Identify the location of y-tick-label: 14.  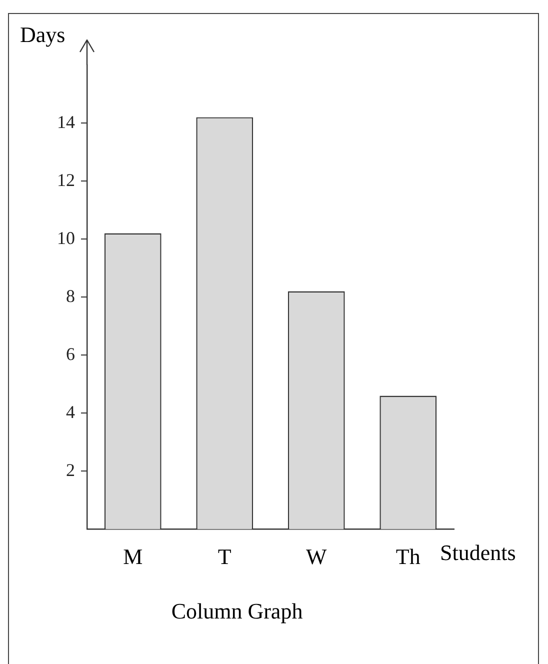
(66, 122).